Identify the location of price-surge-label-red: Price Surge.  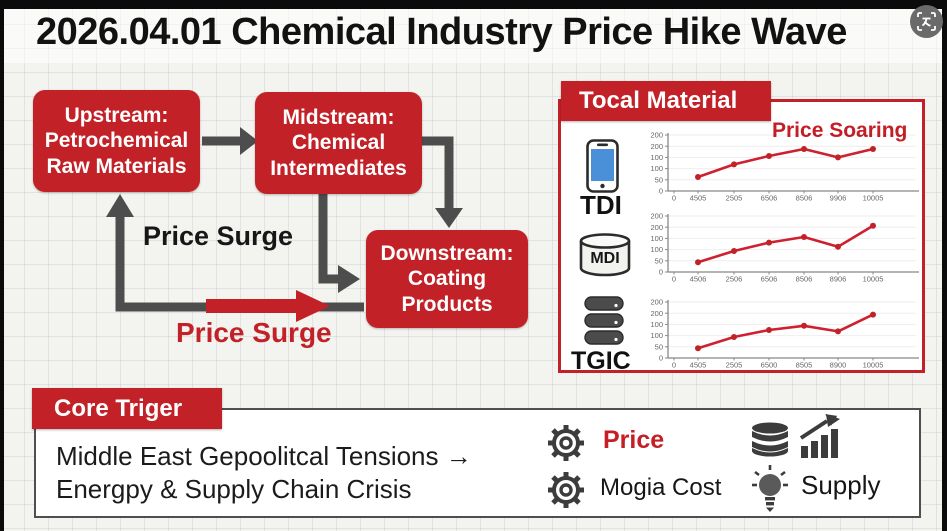
(254, 332).